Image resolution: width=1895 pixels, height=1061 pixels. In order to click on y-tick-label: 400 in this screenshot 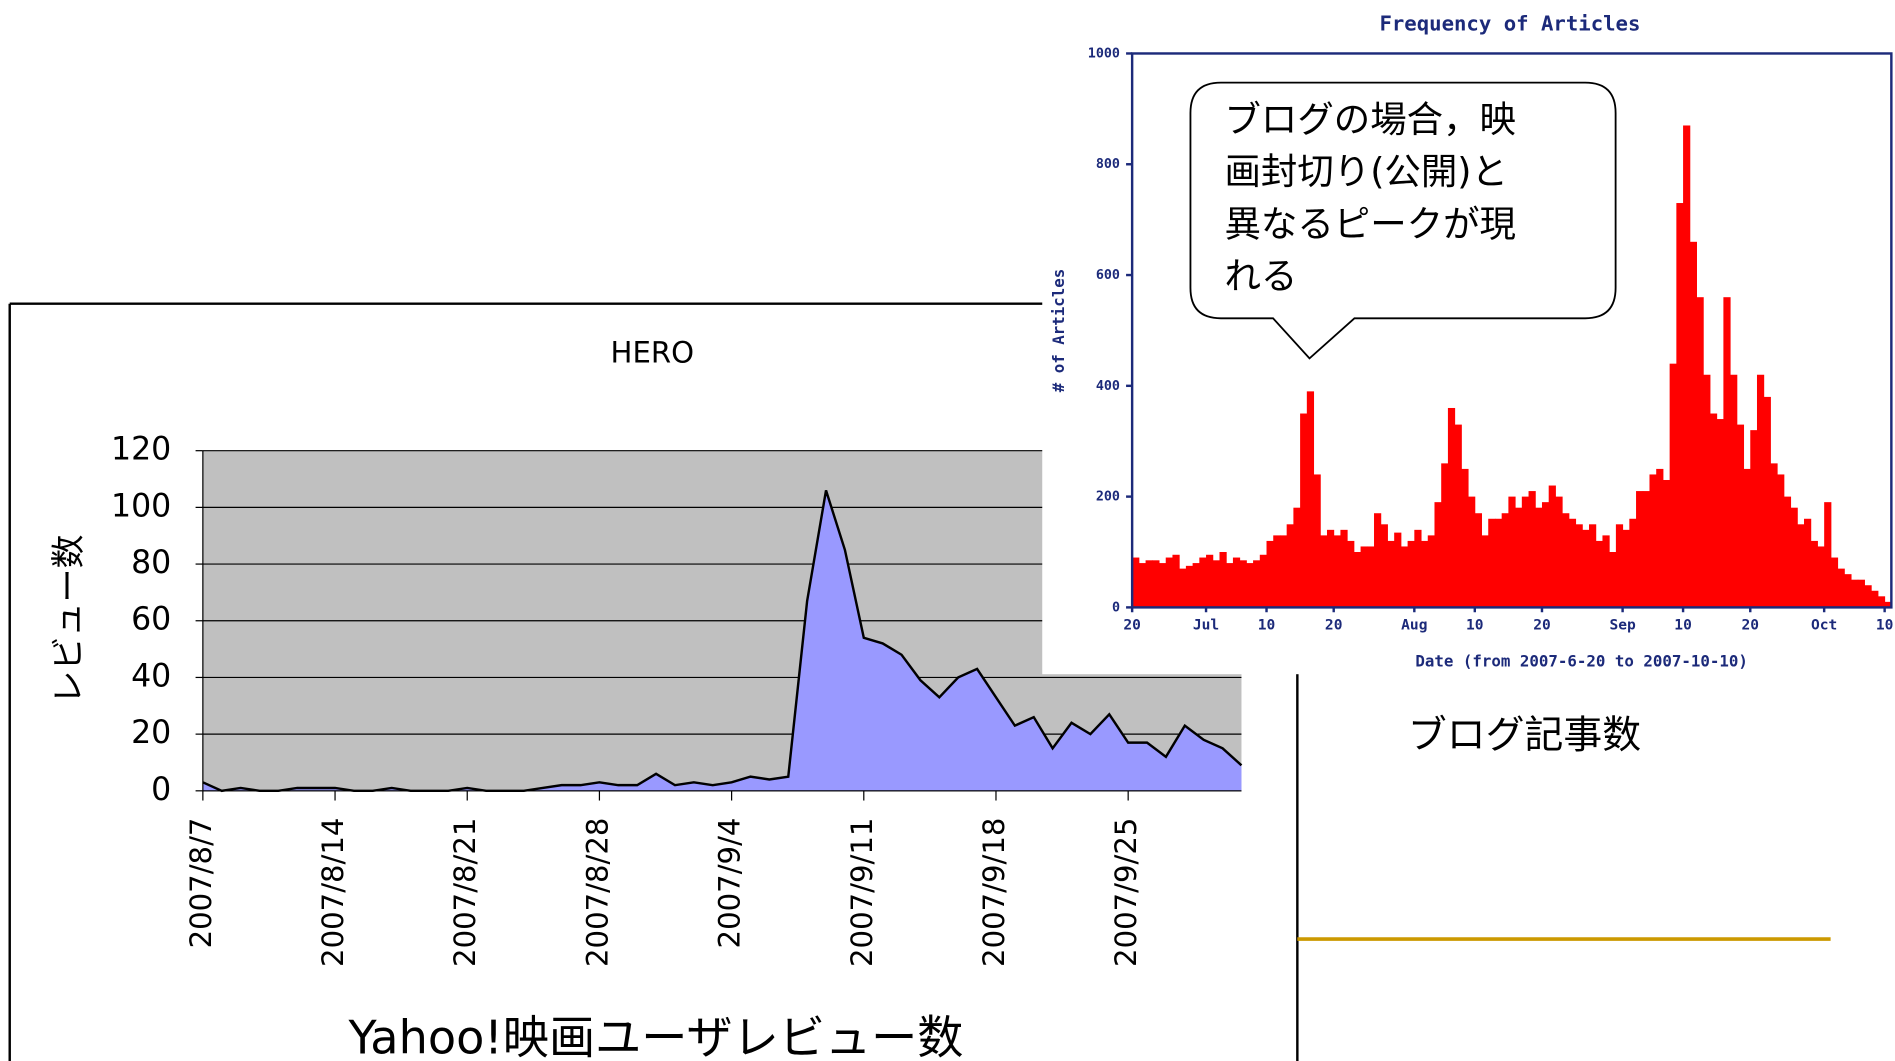, I will do `click(1108, 386)`.